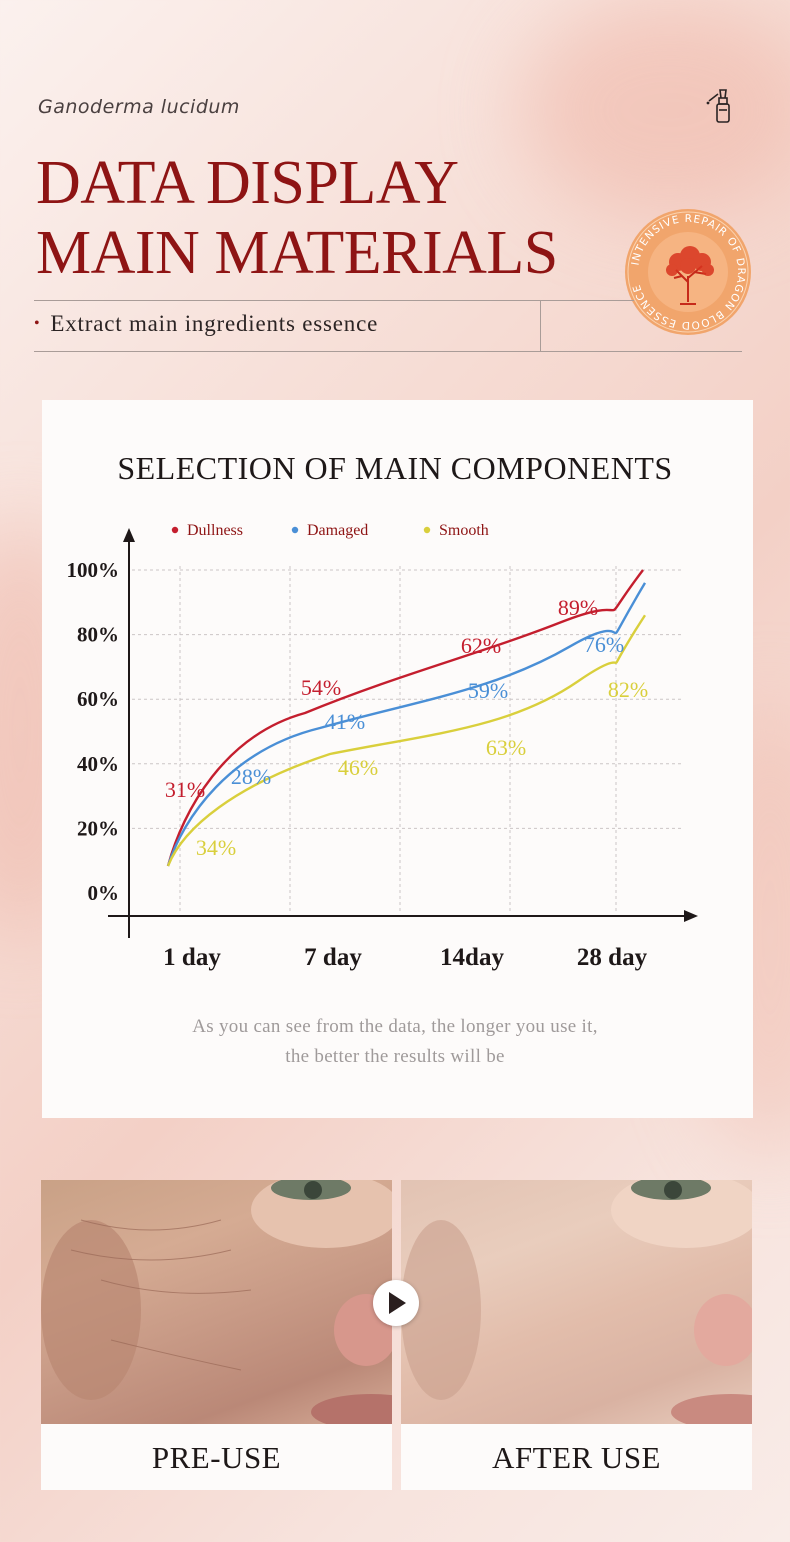 This screenshot has height=1542, width=790. What do you see at coordinates (129, 535) in the screenshot?
I see `y-axis-arrow` at bounding box center [129, 535].